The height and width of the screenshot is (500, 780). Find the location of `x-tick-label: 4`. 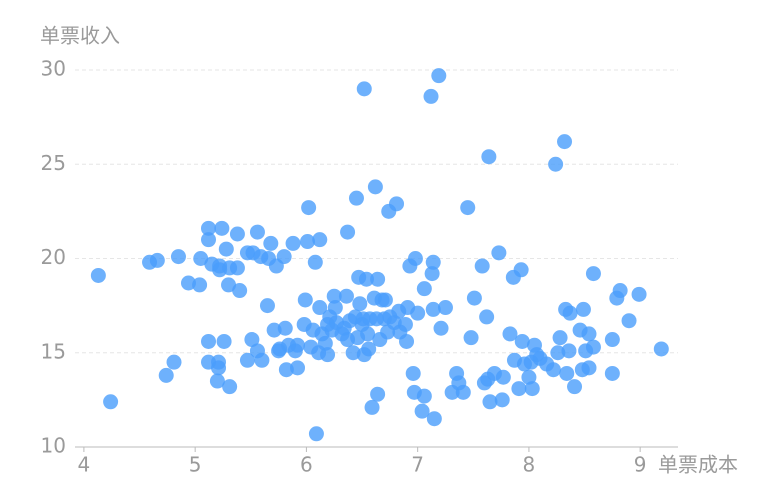

x-tick-label: 4 is located at coordinates (84, 465).